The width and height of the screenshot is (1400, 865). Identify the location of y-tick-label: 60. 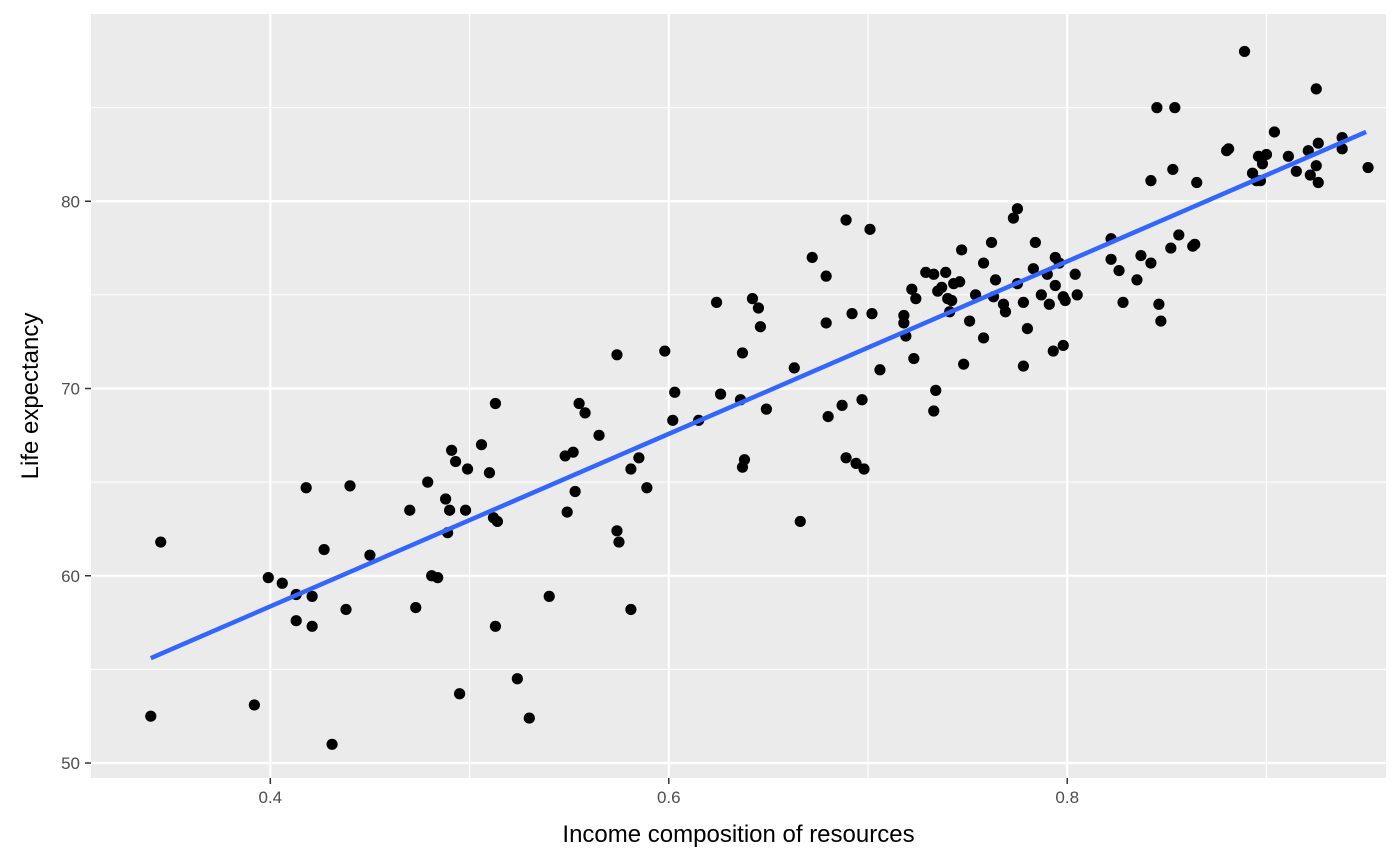
(70, 576).